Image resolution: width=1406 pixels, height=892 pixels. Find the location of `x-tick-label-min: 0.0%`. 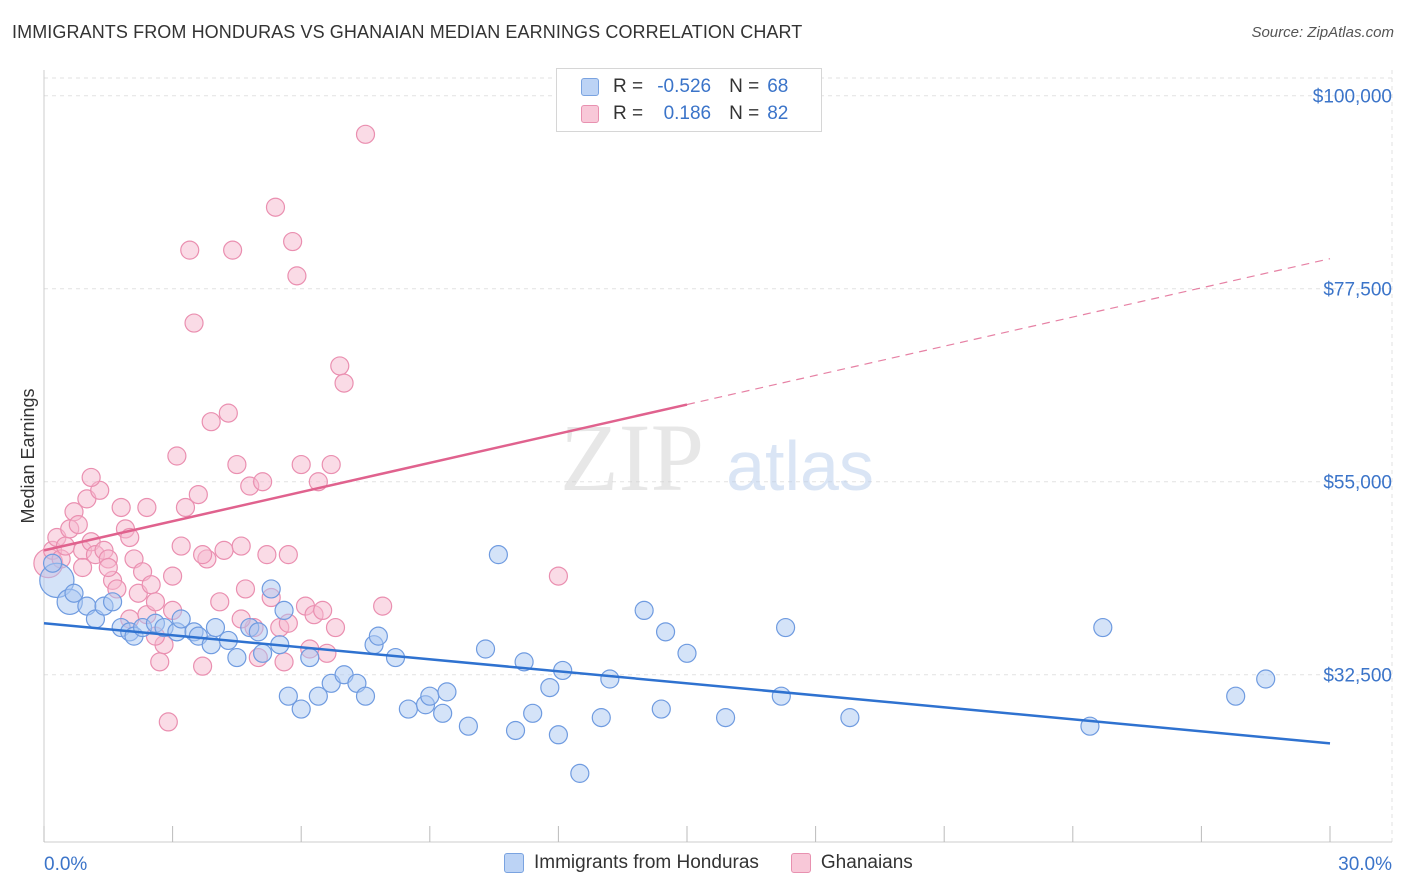

x-tick-label-min: 0.0% is located at coordinates (65, 864).